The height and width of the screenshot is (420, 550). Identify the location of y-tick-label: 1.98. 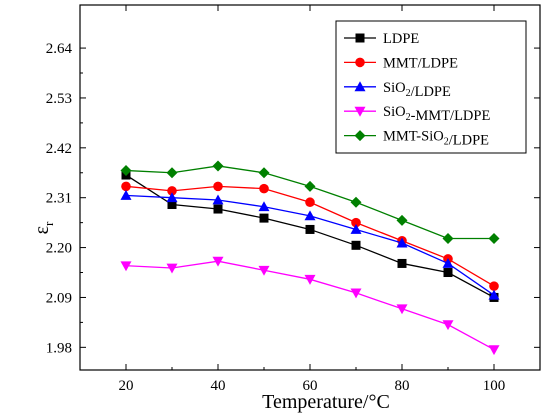
(59, 348).